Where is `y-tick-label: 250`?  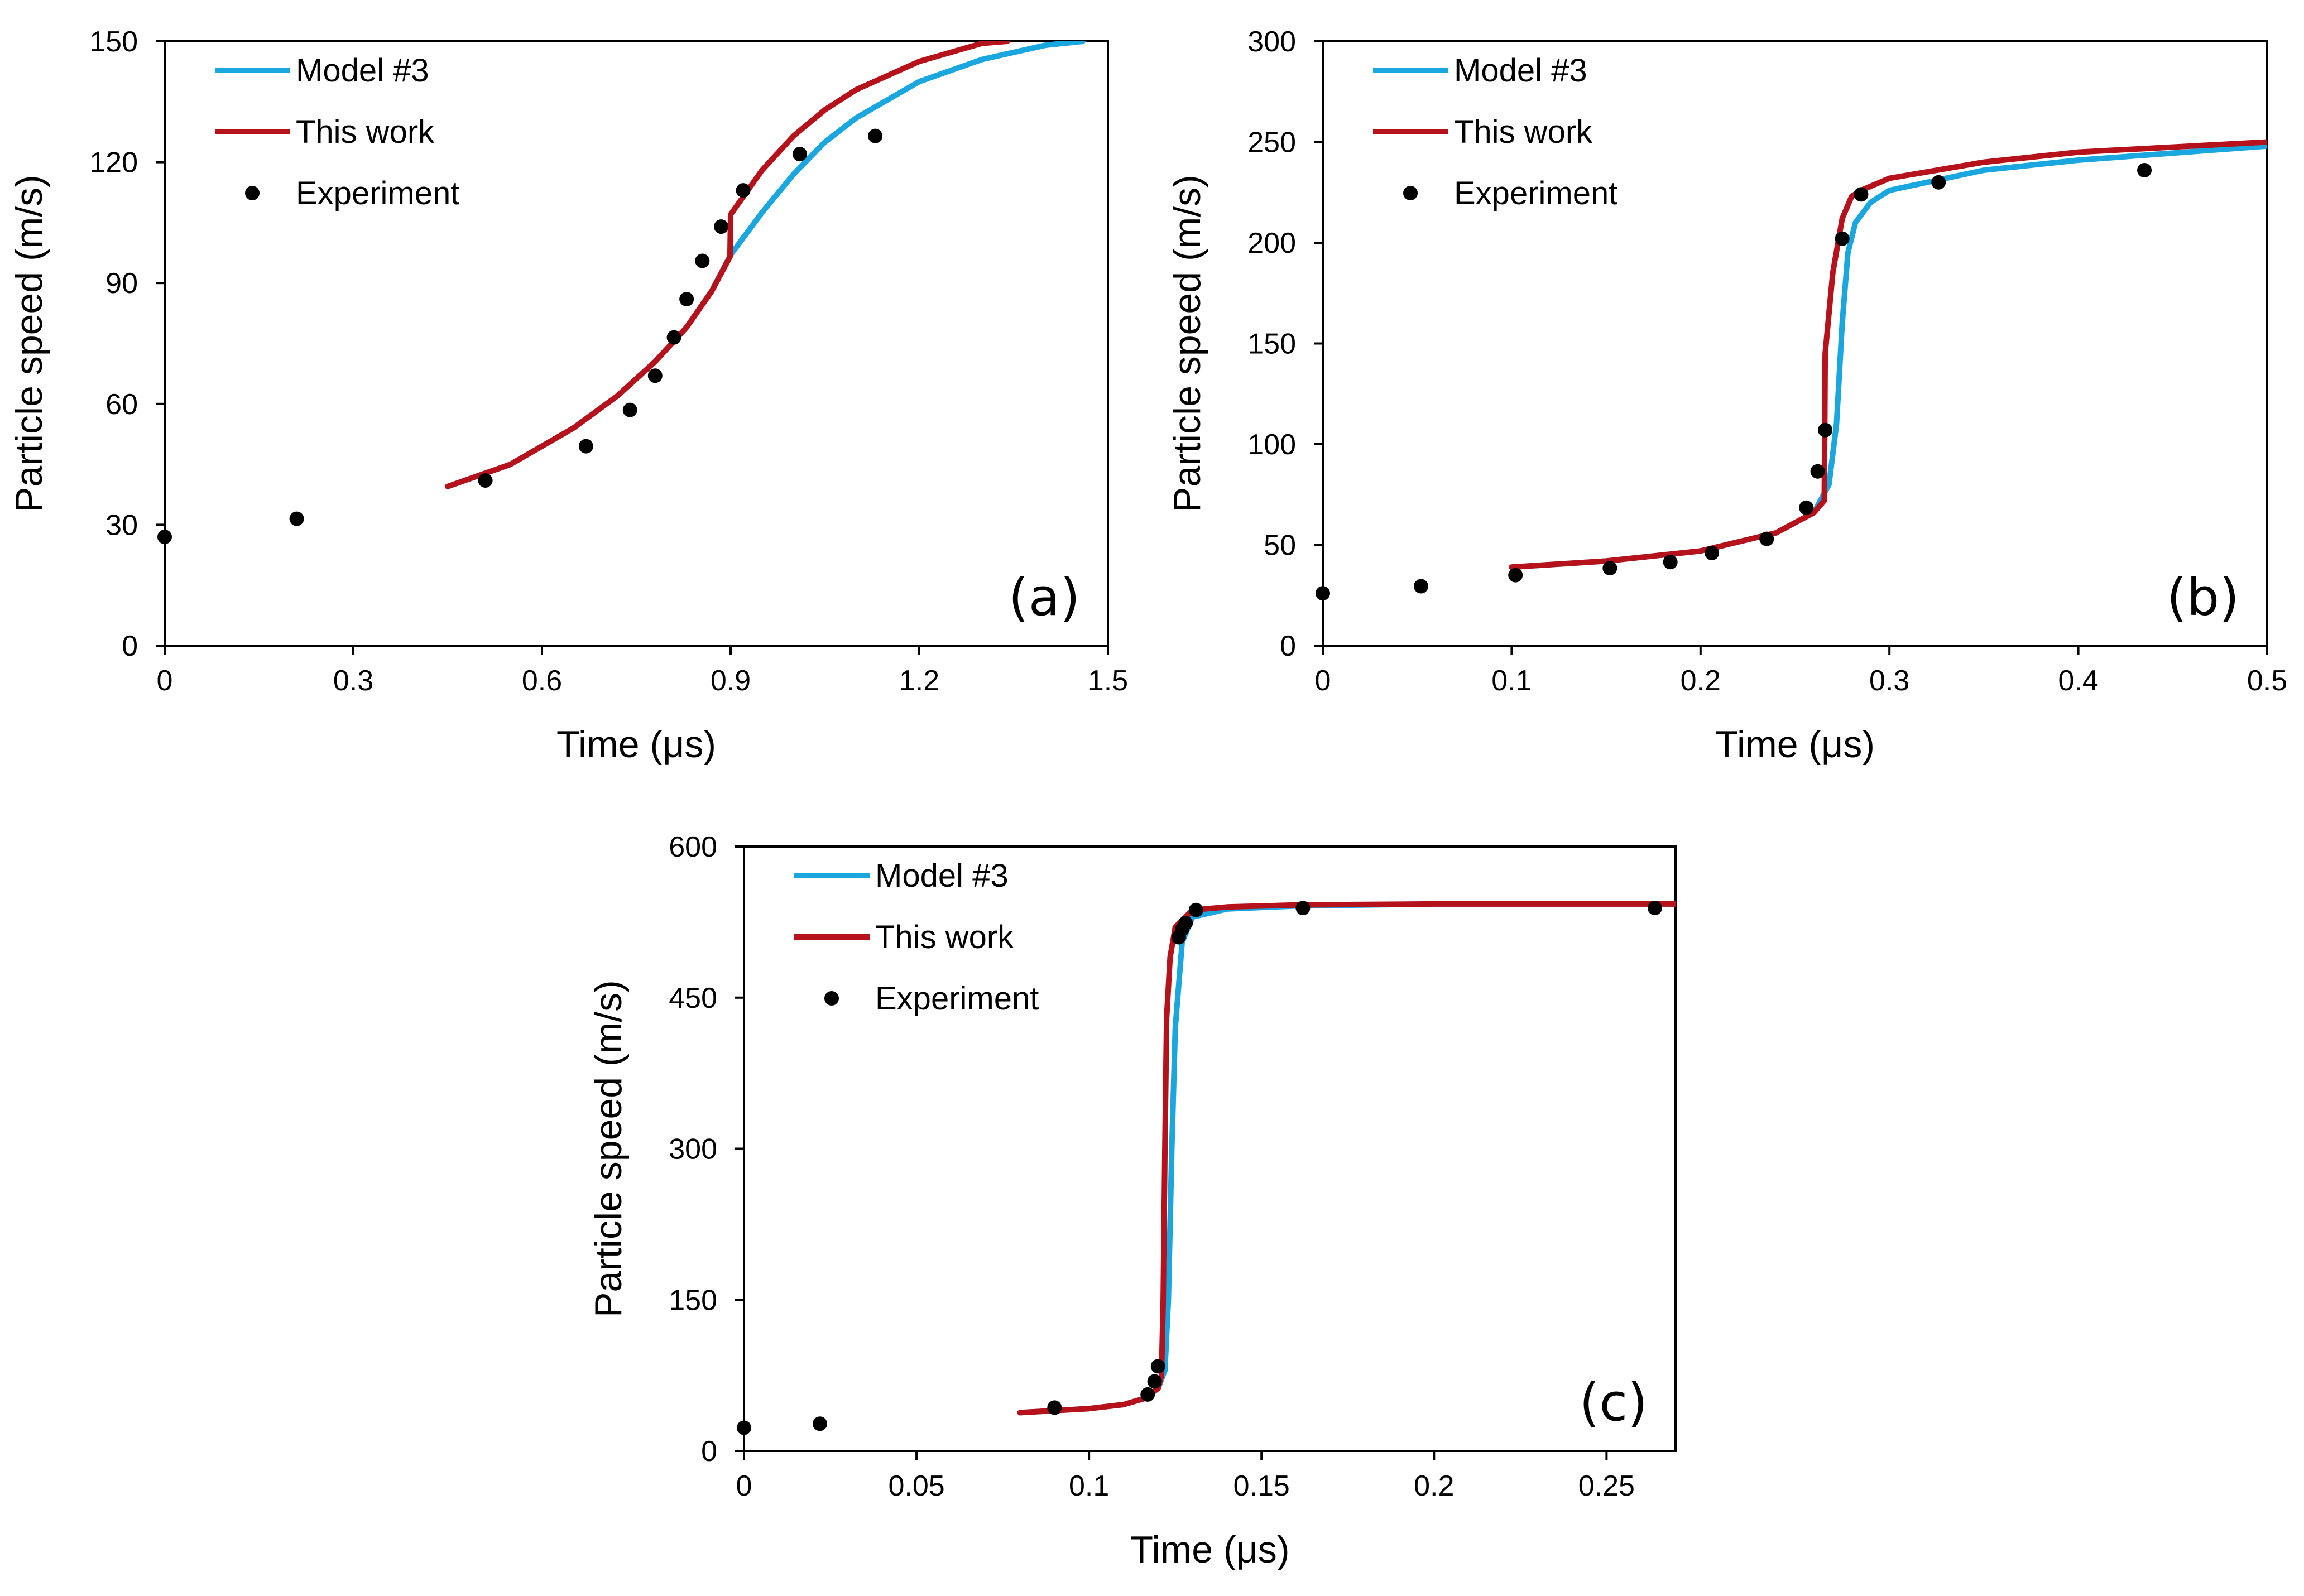
y-tick-label: 250 is located at coordinates (1272, 143).